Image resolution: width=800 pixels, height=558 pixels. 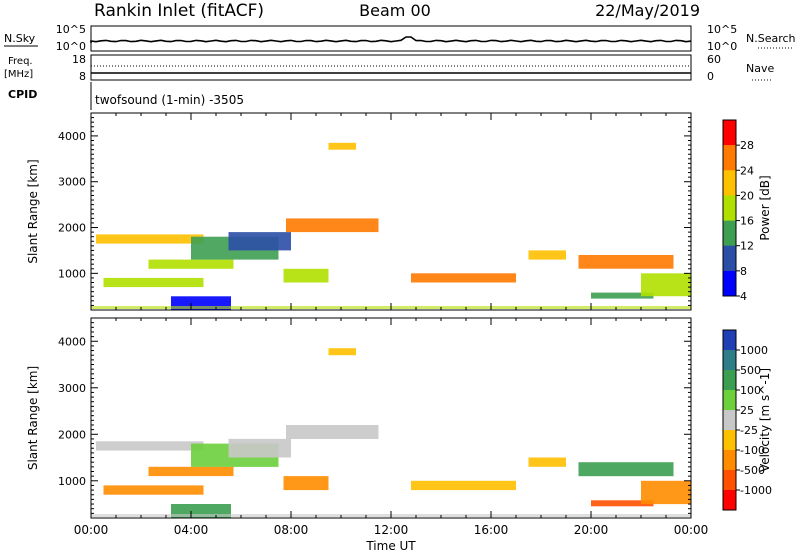 What do you see at coordinates (756, 490) in the screenshot?
I see `colorbar-tick-label: -1000` at bounding box center [756, 490].